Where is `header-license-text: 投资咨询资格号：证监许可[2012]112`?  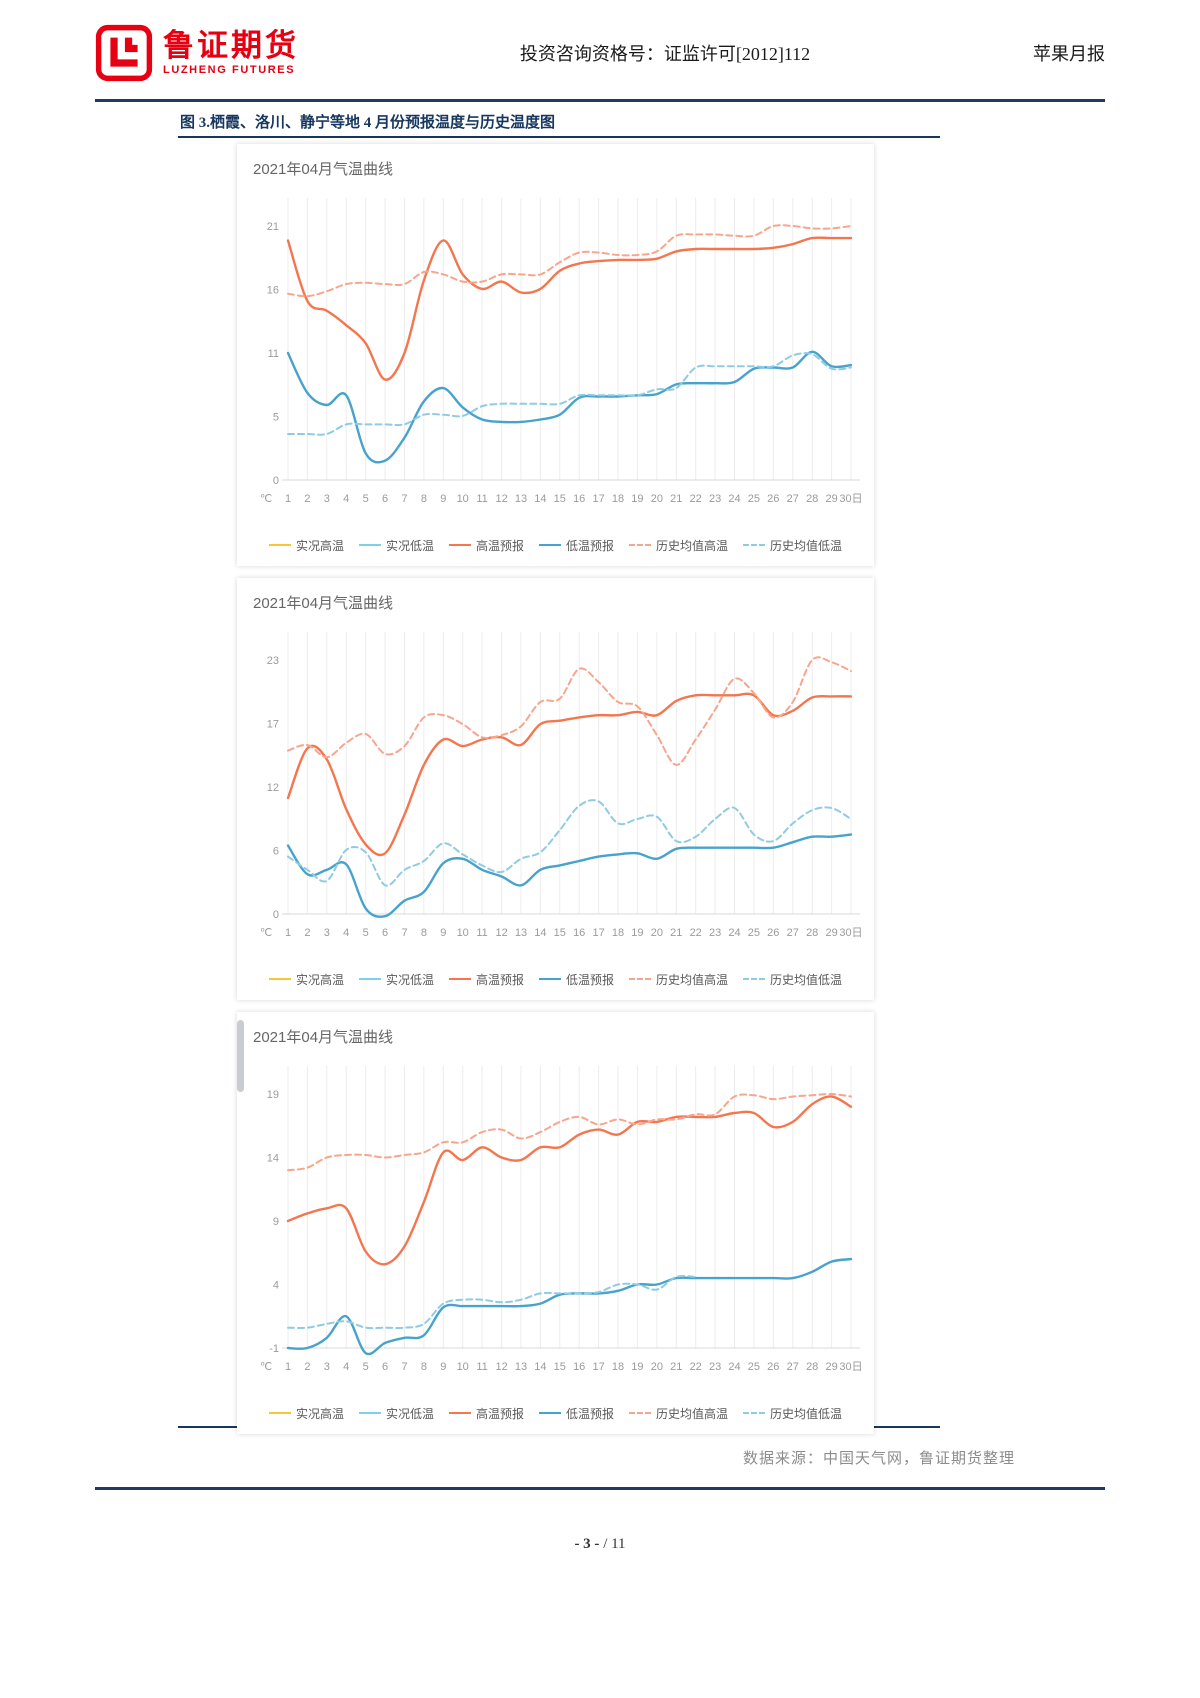 header-license-text: 投资咨询资格号：证监许可[2012]112 is located at coordinates (665, 54).